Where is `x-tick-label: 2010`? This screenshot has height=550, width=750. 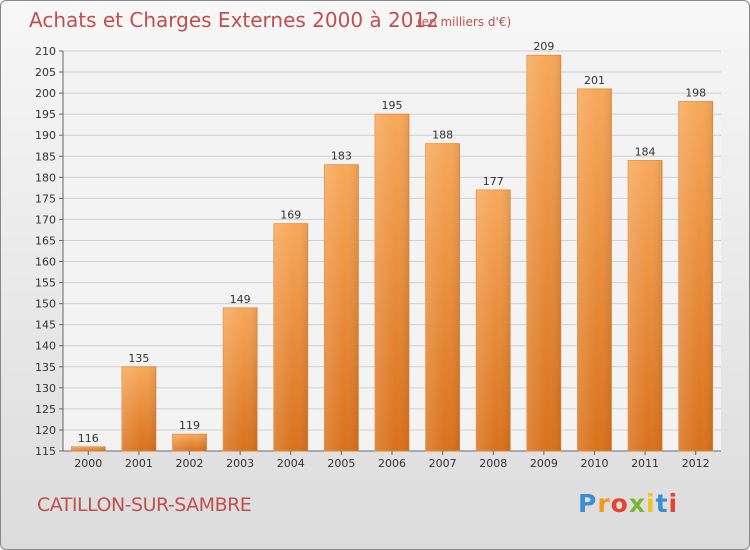 x-tick-label: 2010 is located at coordinates (594, 463).